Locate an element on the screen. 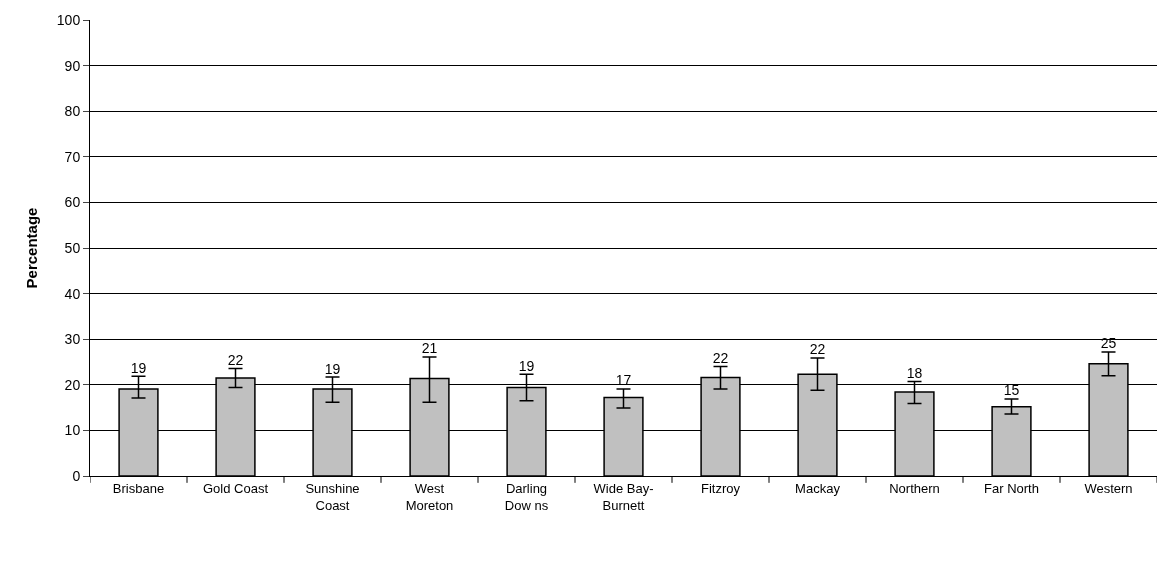  x-tick-label: Western is located at coordinates (1108, 488).